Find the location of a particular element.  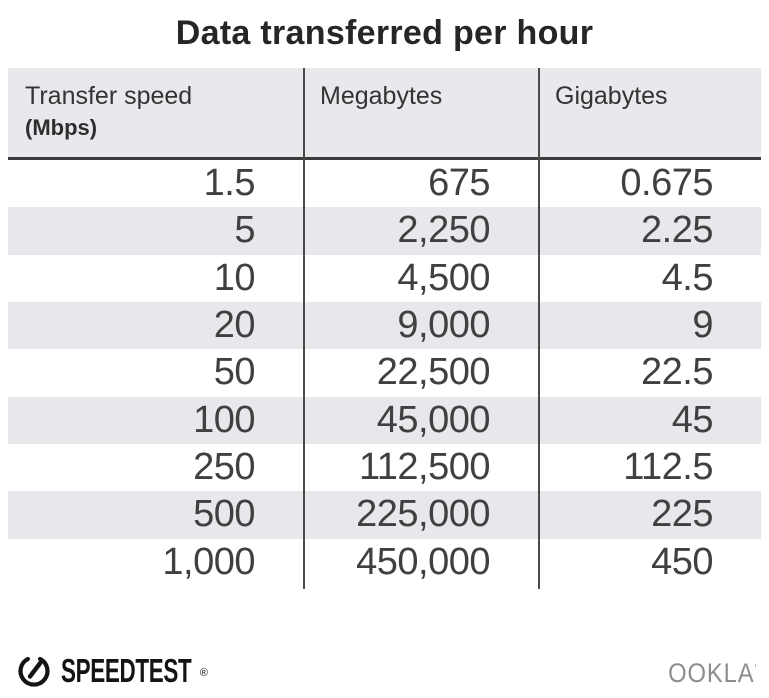

cell-megabytes: 112,500 is located at coordinates (424, 467).